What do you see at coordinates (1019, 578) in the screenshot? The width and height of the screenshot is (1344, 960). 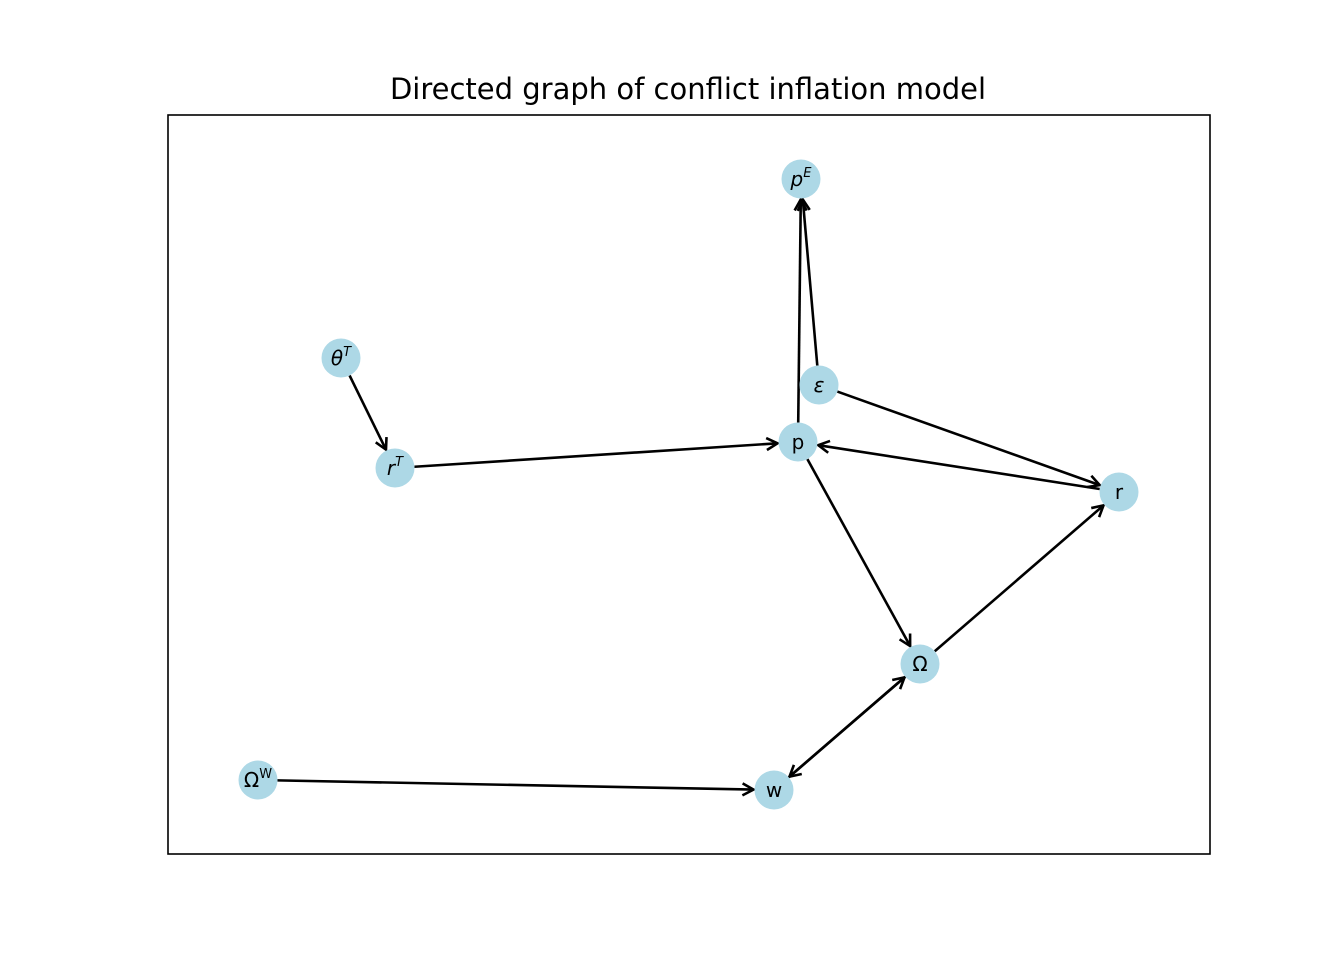 I see `edge-Omega-to-r` at bounding box center [1019, 578].